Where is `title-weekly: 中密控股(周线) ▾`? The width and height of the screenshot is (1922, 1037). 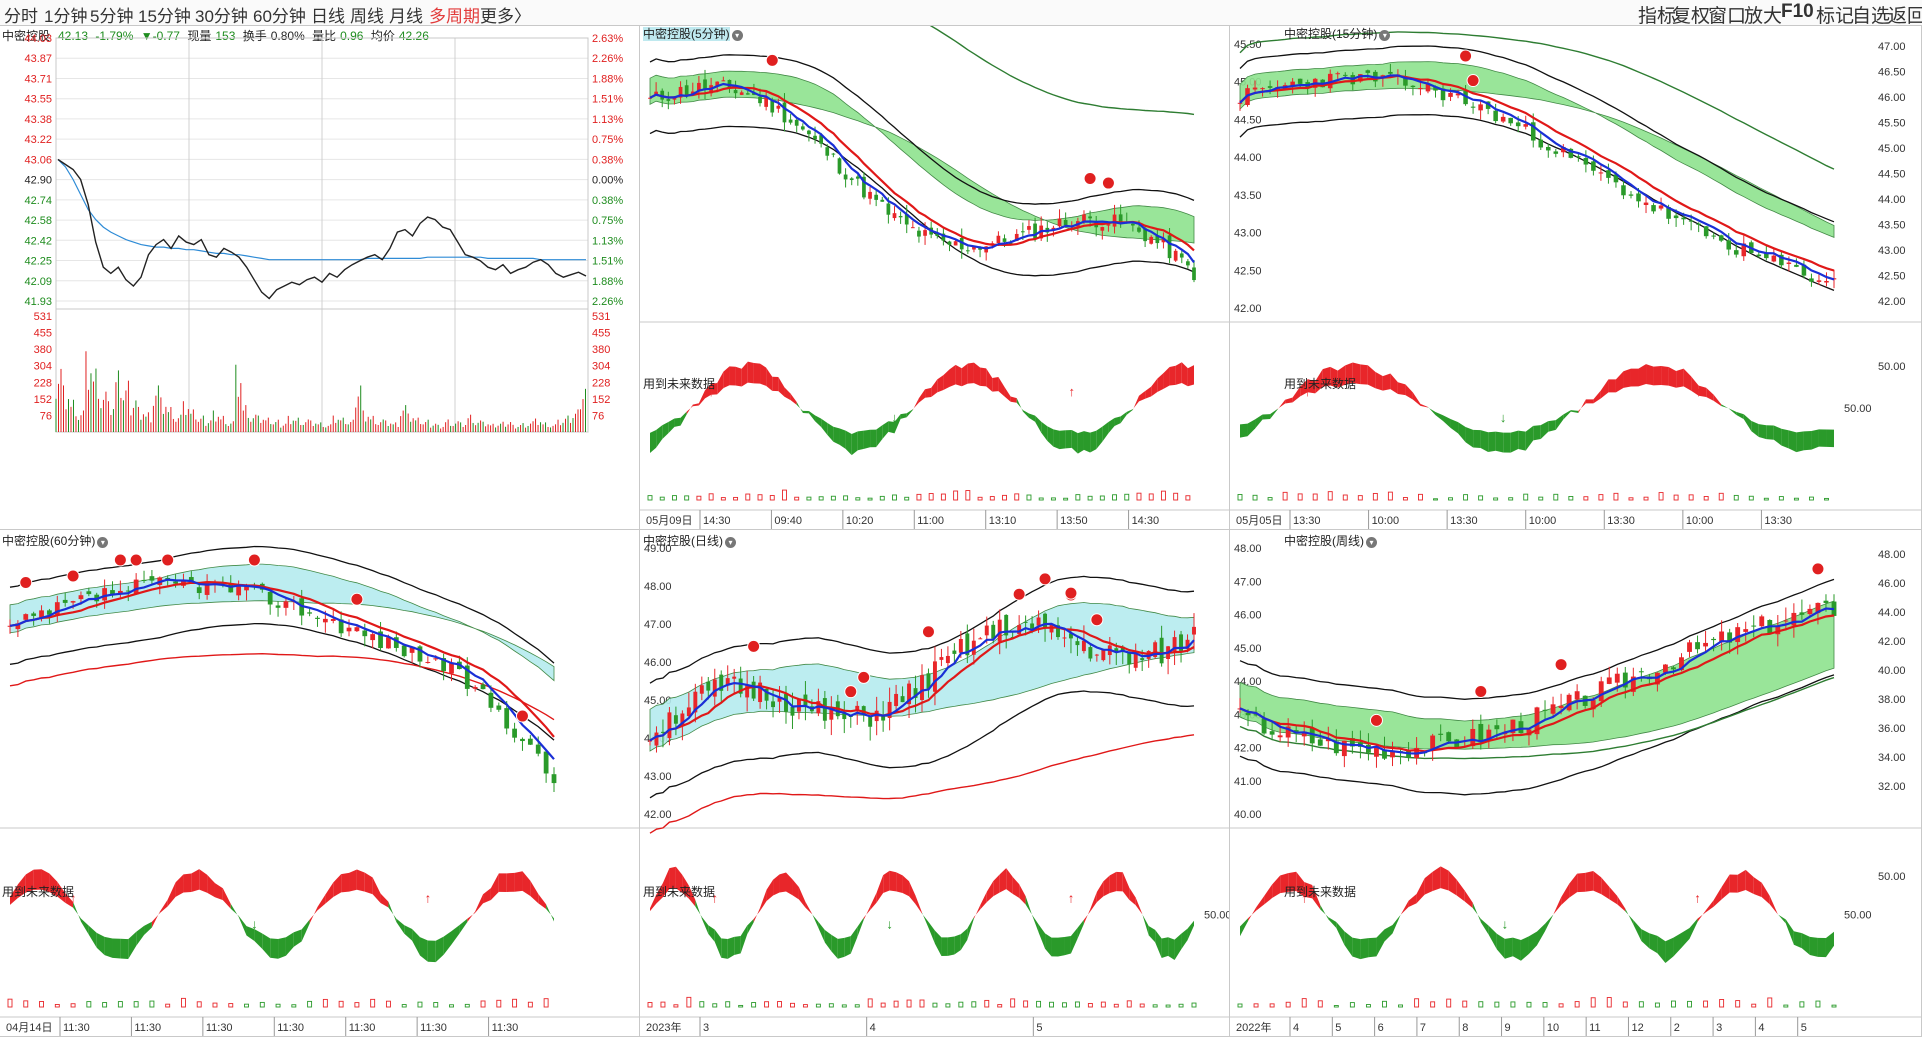 title-weekly: 中密控股(周线) ▾ is located at coordinates (1330, 540).